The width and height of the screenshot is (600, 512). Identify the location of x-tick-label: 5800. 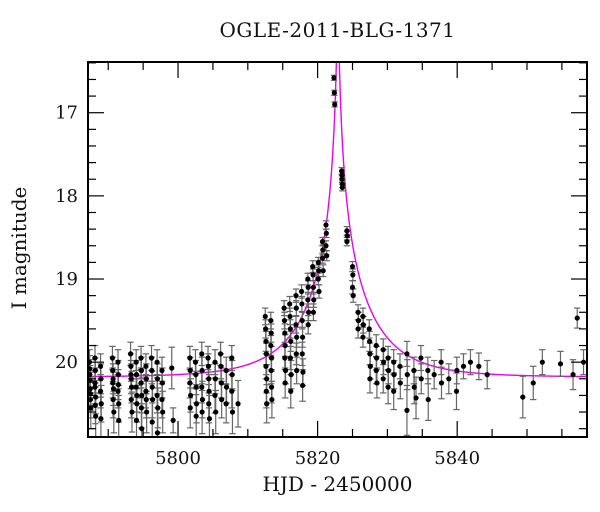
(178, 458).